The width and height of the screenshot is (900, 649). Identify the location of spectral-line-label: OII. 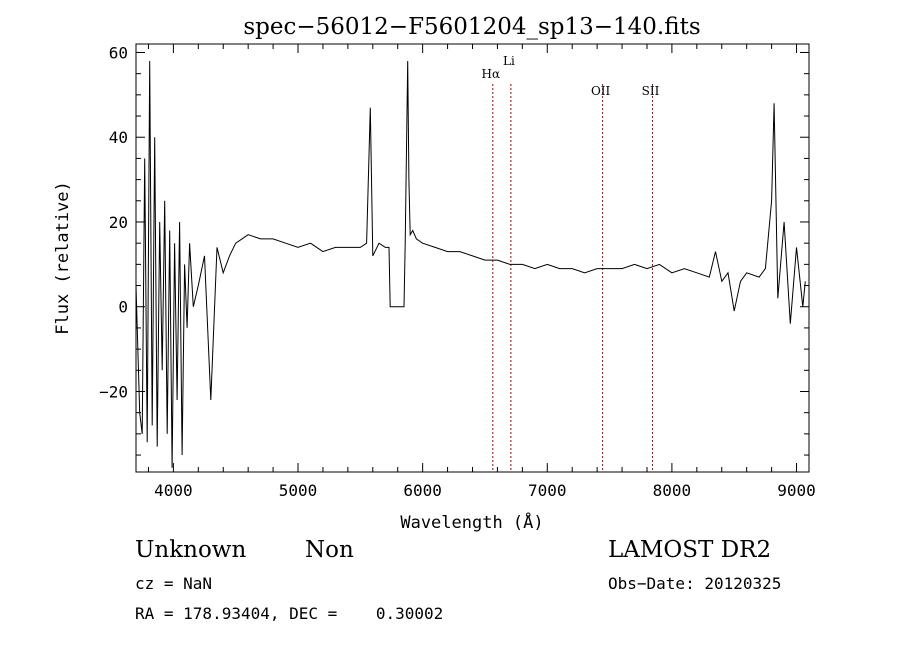
(601, 91).